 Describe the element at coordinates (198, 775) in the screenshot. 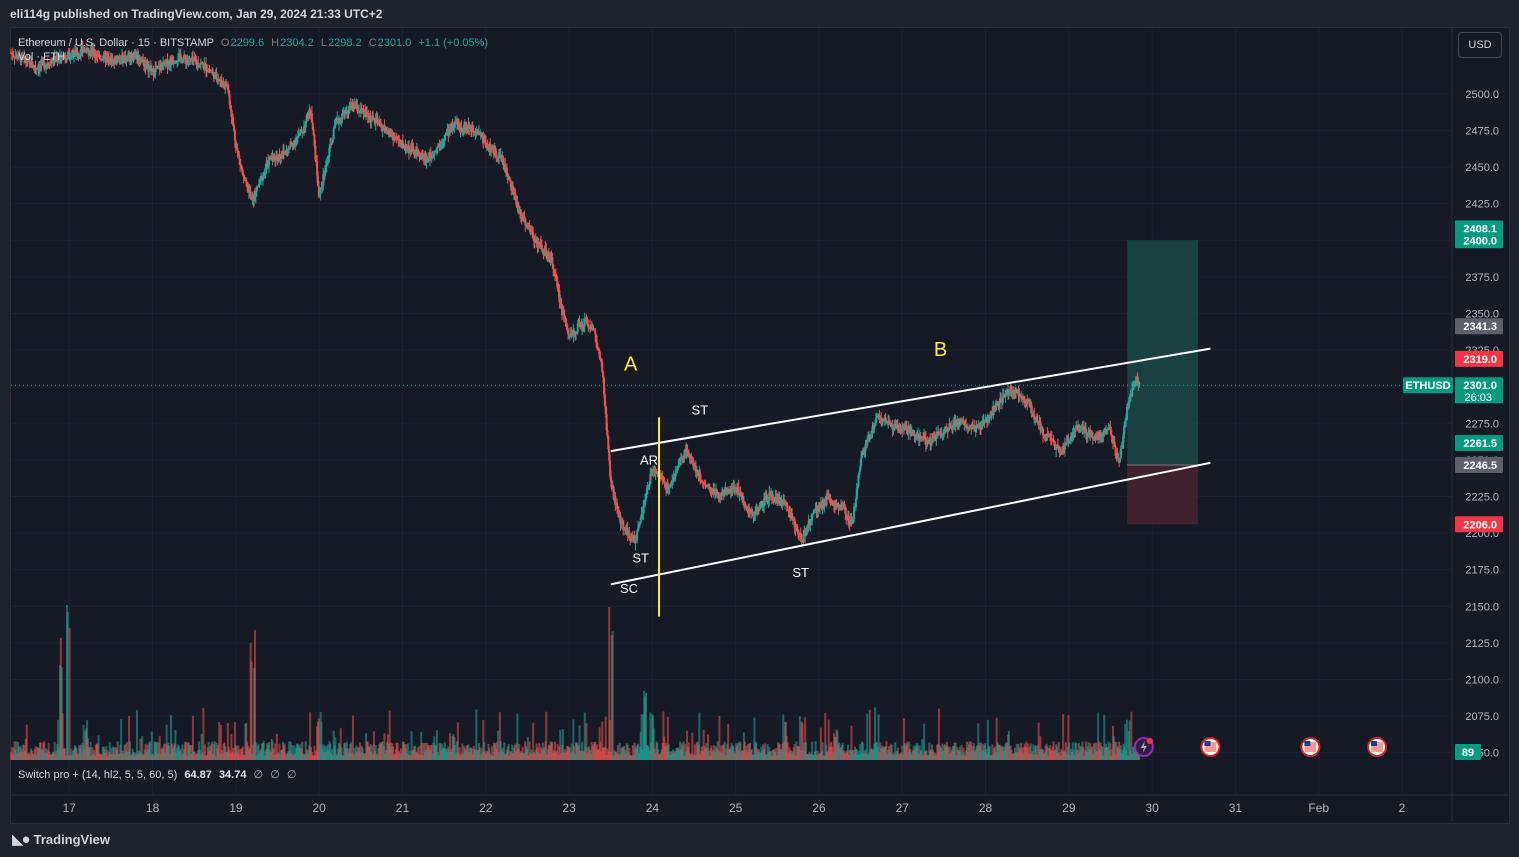

I see `indicator-value-1: 64.87` at that location.